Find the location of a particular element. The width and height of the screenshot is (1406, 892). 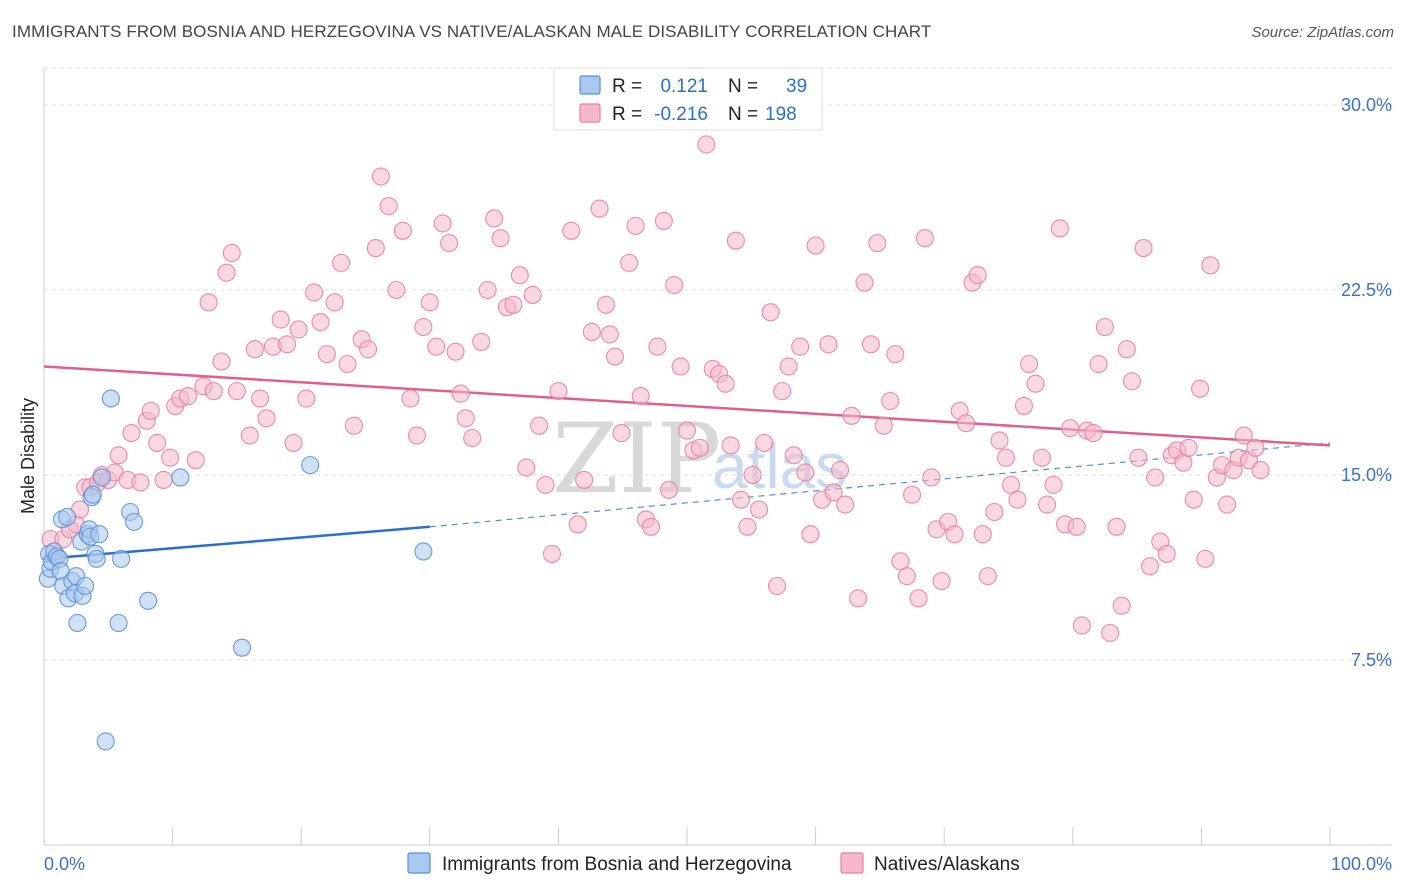

stats-r-label-1: R = is located at coordinates (627, 86).